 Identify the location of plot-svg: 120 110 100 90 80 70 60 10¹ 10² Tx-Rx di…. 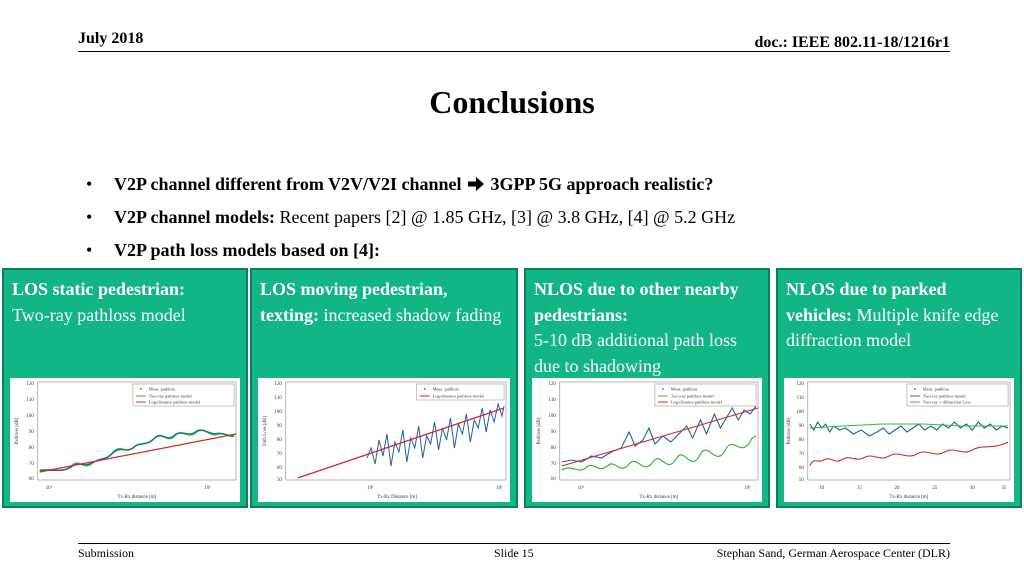
(648, 440).